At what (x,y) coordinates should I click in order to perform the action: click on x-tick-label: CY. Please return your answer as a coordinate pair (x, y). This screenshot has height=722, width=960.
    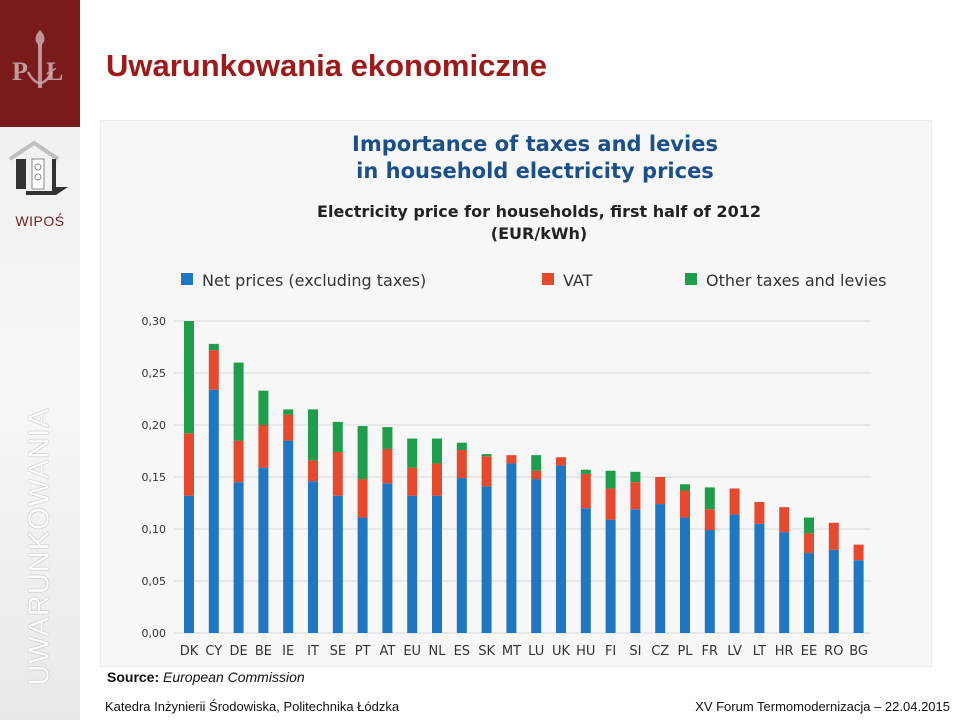
    Looking at the image, I should click on (213, 651).